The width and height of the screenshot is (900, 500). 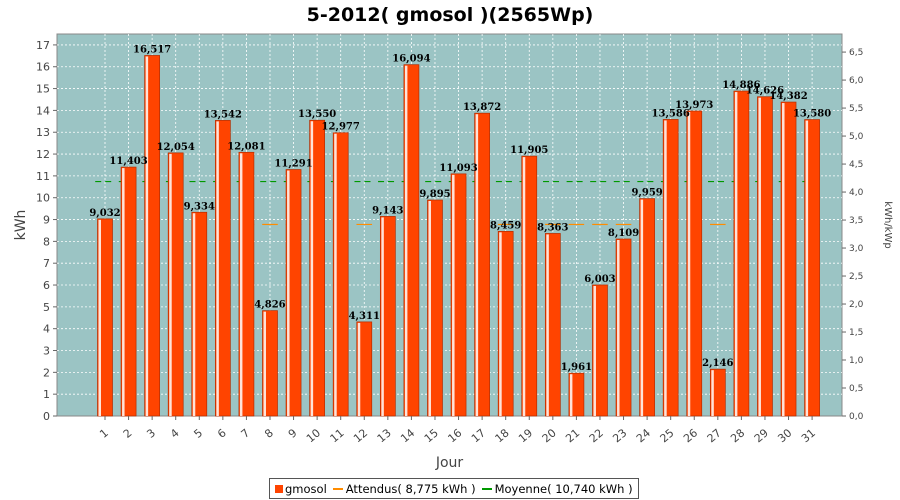 What do you see at coordinates (43, 67) in the screenshot?
I see `y-tick-label-16: 16` at bounding box center [43, 67].